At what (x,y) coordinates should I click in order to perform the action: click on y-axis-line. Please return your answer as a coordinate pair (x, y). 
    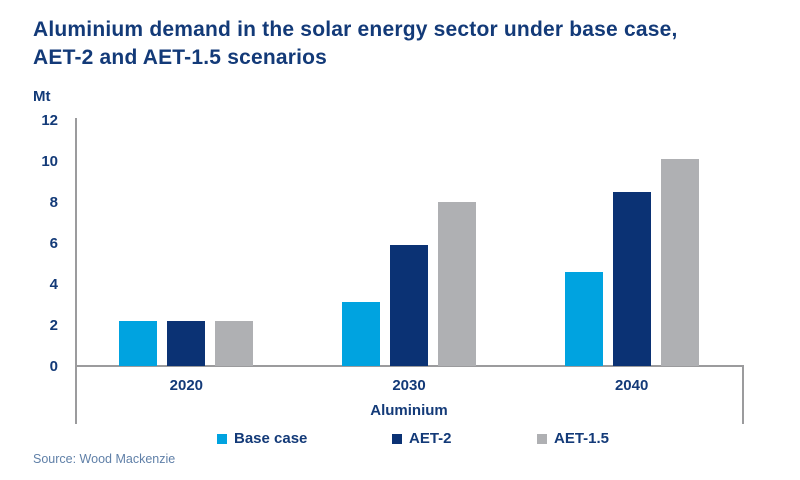
    Looking at the image, I should click on (76, 271).